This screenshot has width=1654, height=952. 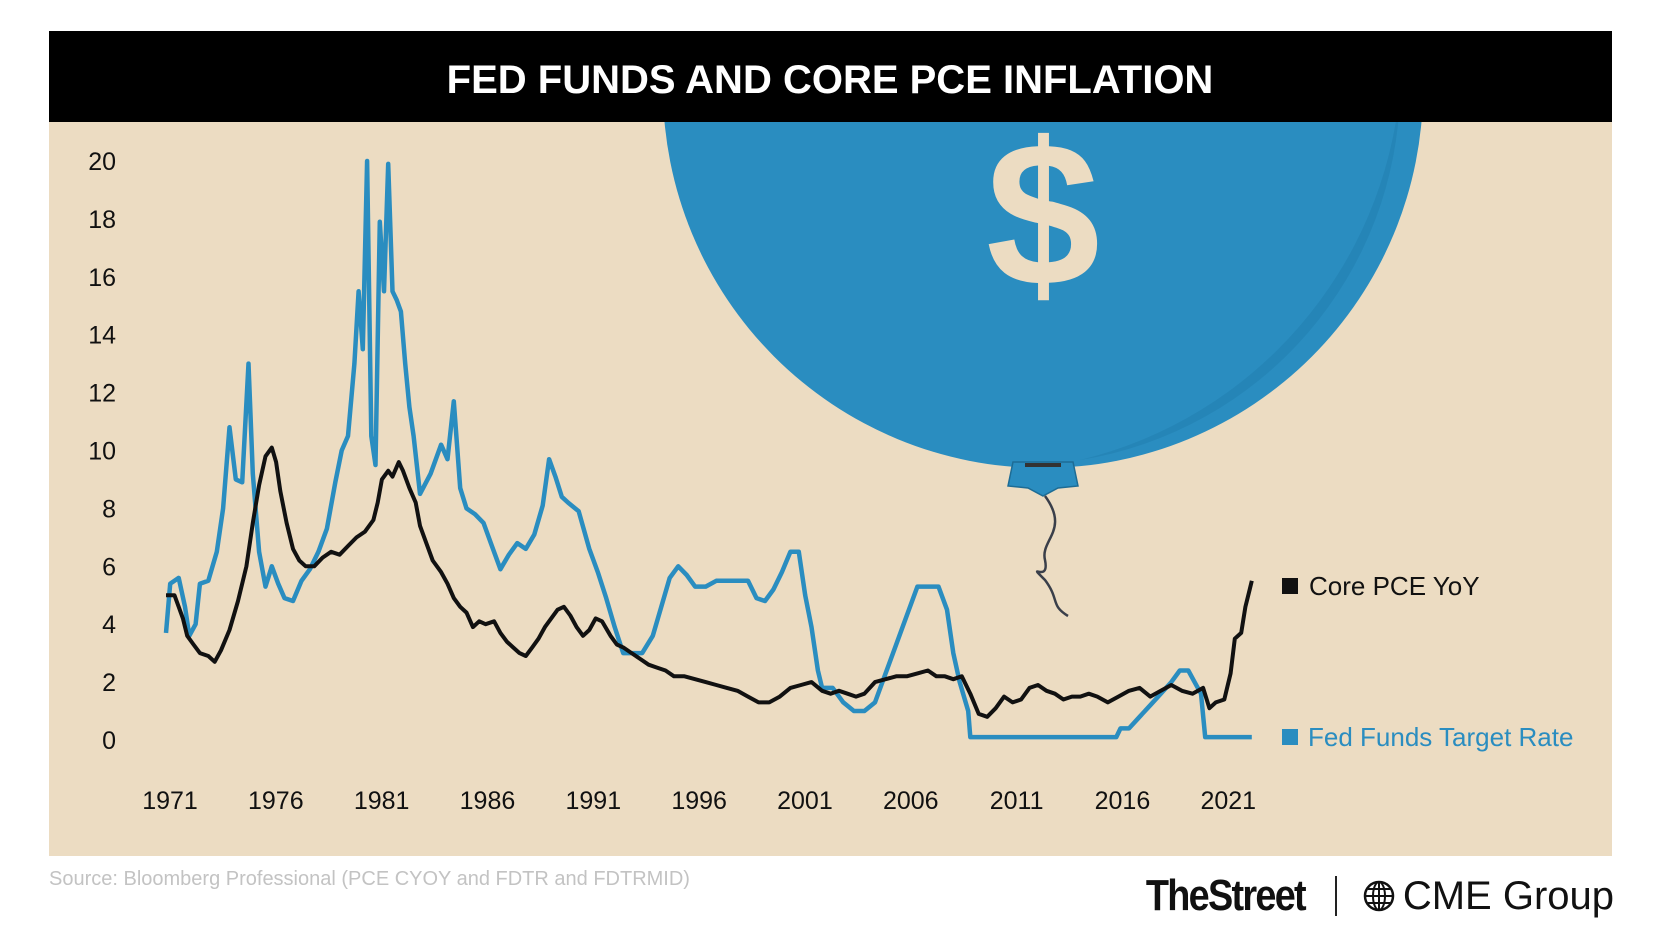 What do you see at coordinates (593, 801) in the screenshot?
I see `x-tick-label: 1991` at bounding box center [593, 801].